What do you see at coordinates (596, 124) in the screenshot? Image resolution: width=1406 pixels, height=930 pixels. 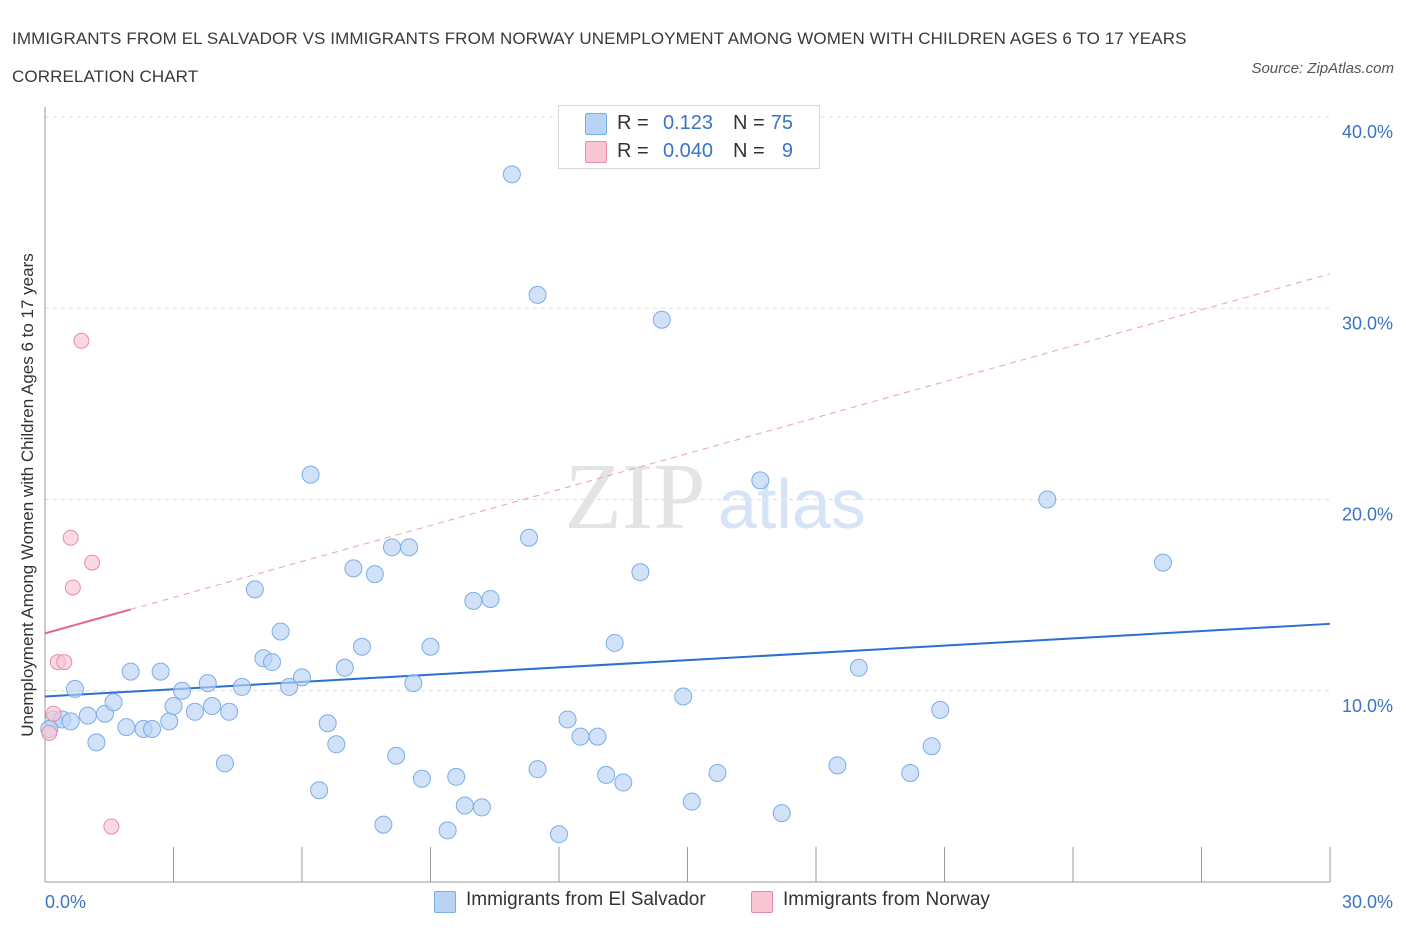 I see `legend-swatch-el-salvador` at bounding box center [596, 124].